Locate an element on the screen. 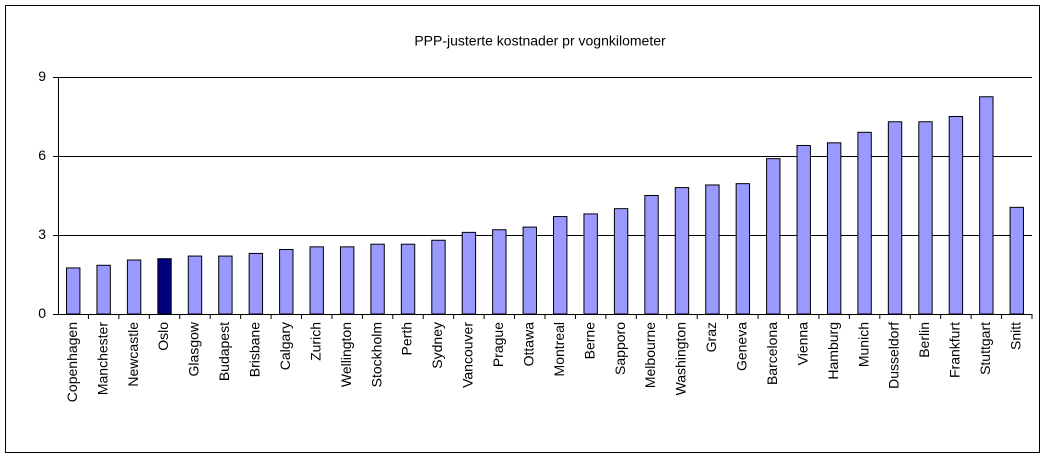  x-tick-label: Prague is located at coordinates (498, 344).